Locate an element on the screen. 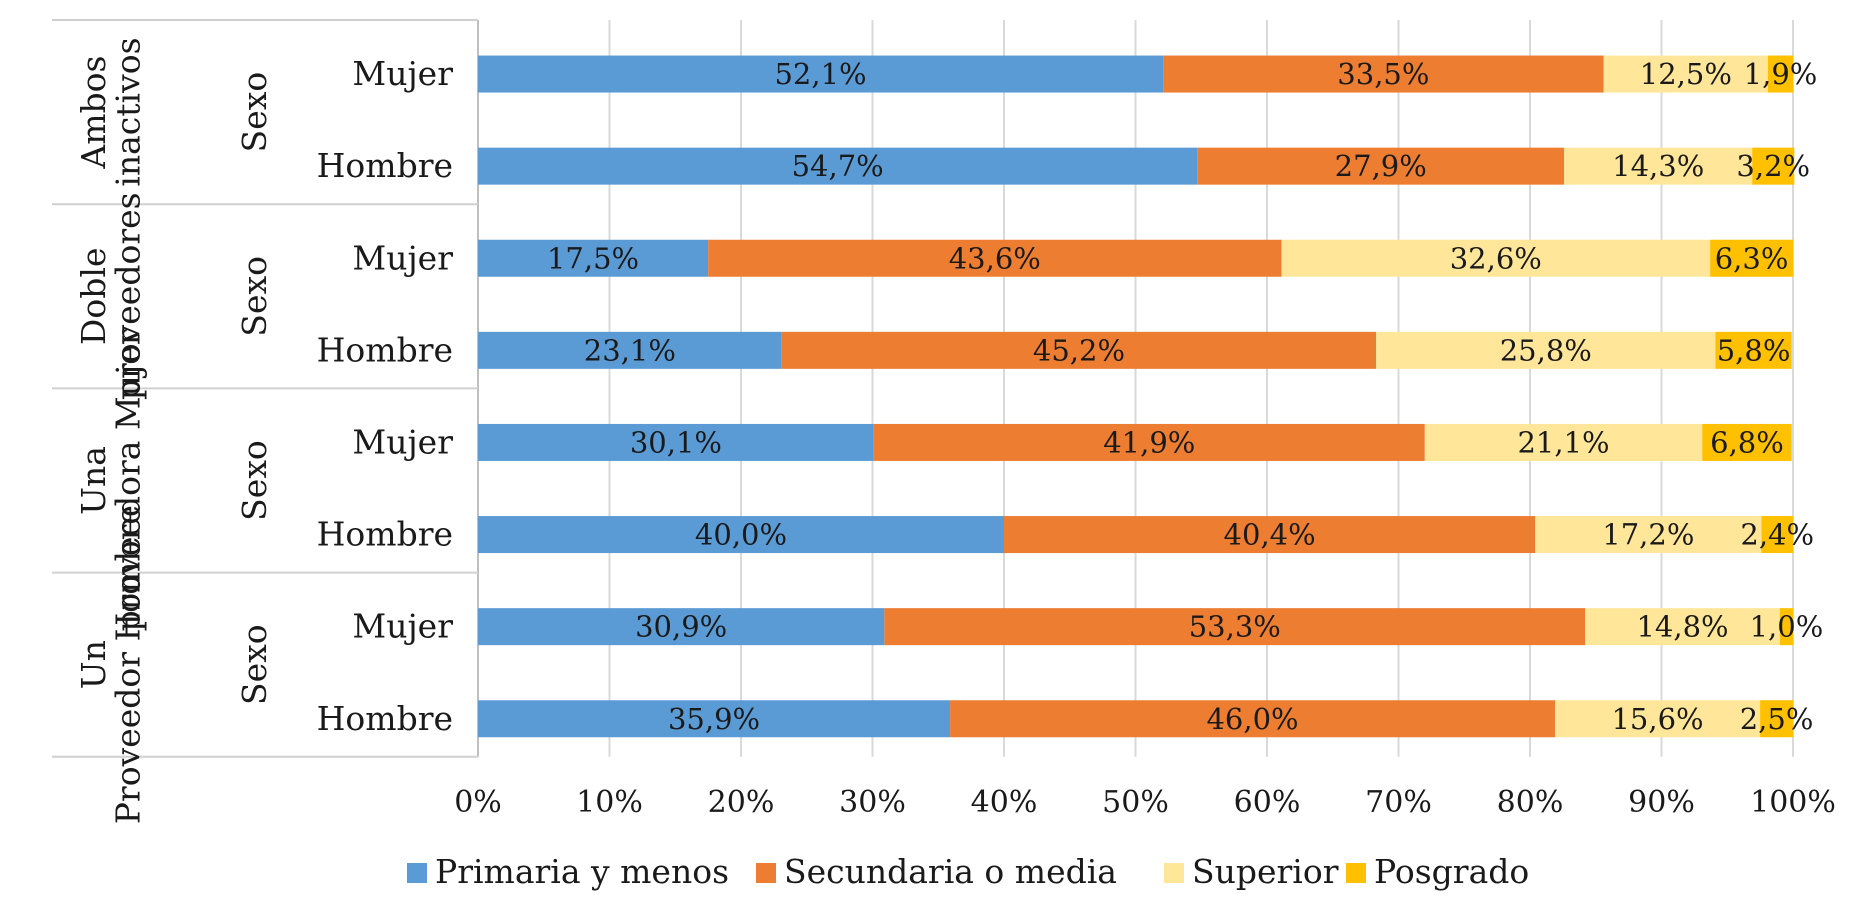 The image size is (1859, 912). data-label-superior: 15,6% is located at coordinates (1657, 719).